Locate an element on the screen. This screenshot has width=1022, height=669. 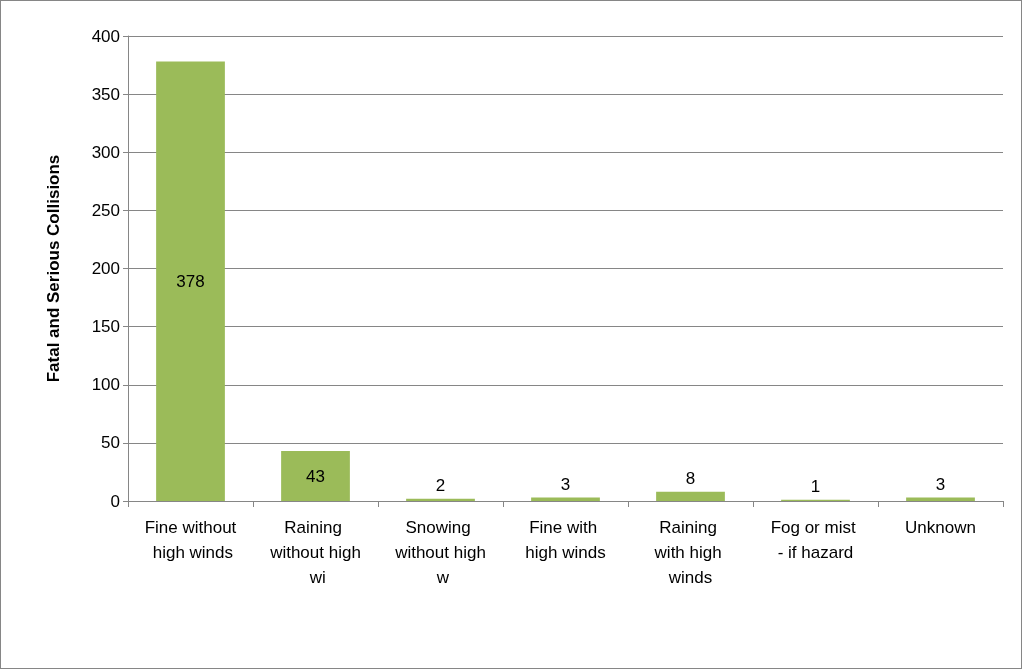
x-tick-label: Raining without high wi is located at coordinates (315, 552).